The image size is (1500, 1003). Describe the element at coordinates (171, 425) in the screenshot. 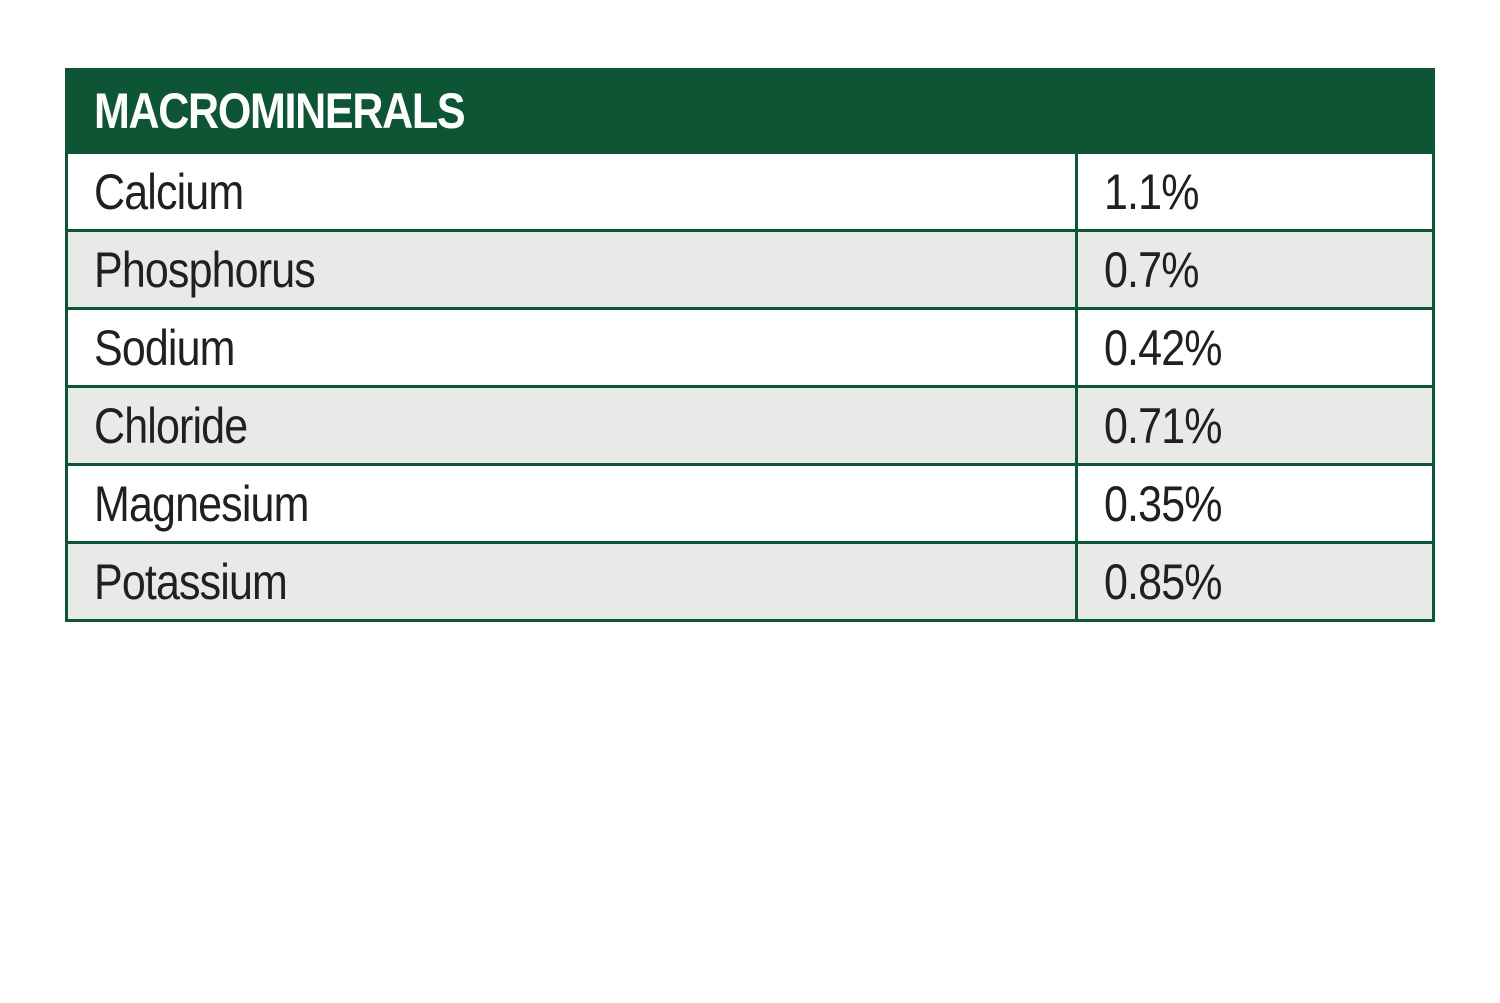

I see `mineral-name: Chloride` at that location.